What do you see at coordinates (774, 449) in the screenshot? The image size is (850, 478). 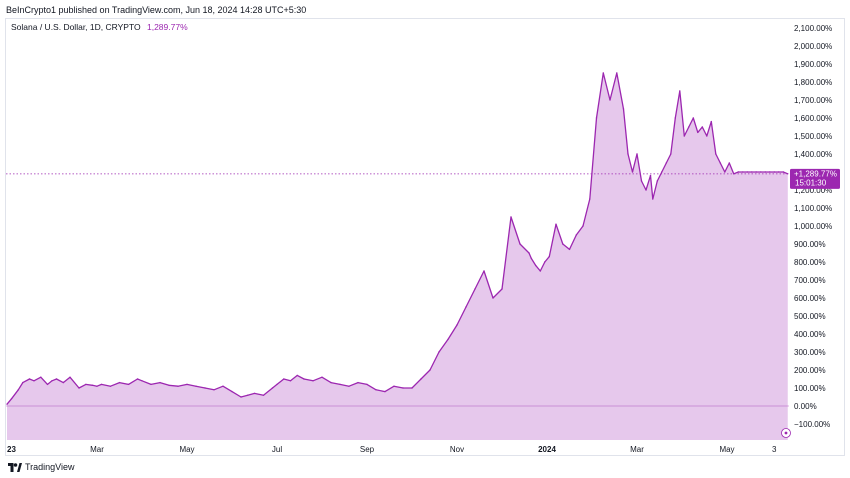 I see `x-tick-label: 3` at bounding box center [774, 449].